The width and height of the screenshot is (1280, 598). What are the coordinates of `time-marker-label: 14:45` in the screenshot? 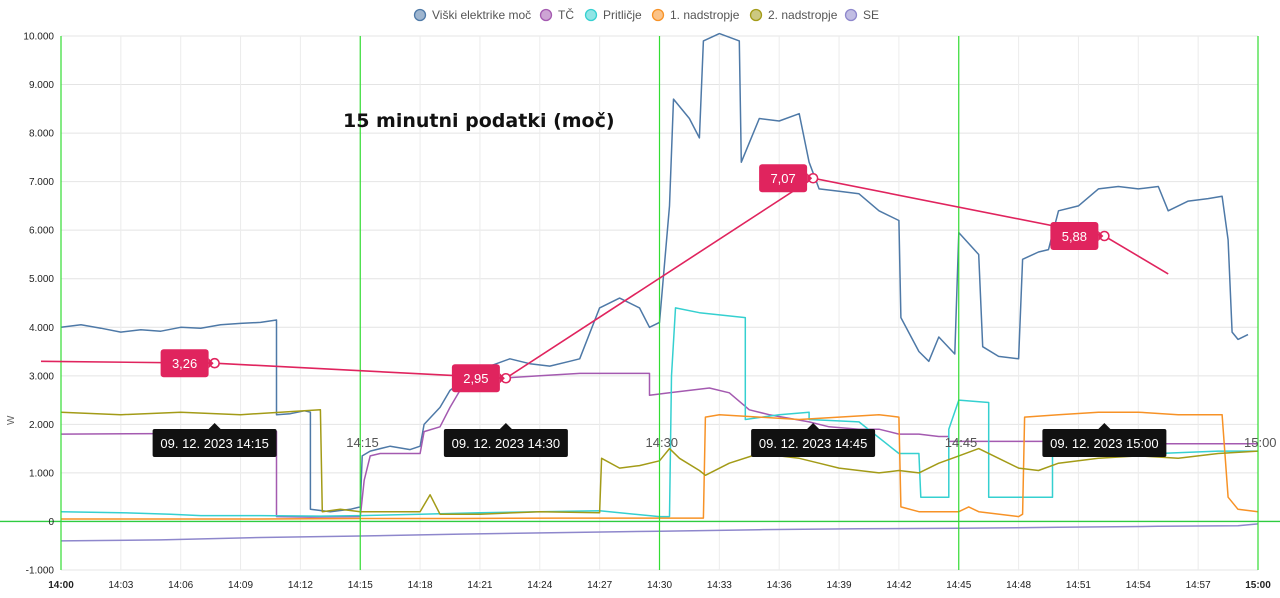 It's located at (961, 442).